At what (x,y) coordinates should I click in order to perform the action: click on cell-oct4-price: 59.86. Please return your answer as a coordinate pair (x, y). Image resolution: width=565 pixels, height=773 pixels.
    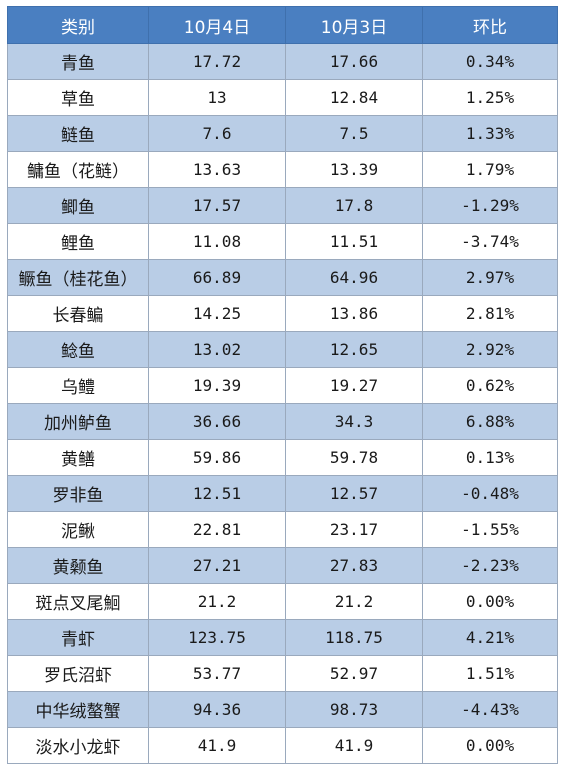
    Looking at the image, I should click on (217, 457).